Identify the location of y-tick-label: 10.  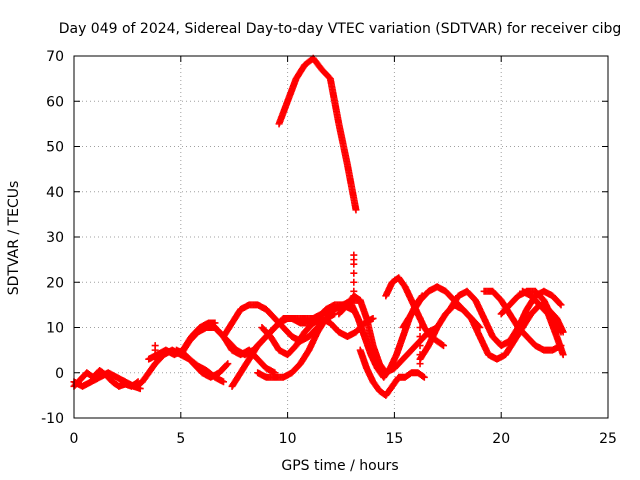
(55, 329).